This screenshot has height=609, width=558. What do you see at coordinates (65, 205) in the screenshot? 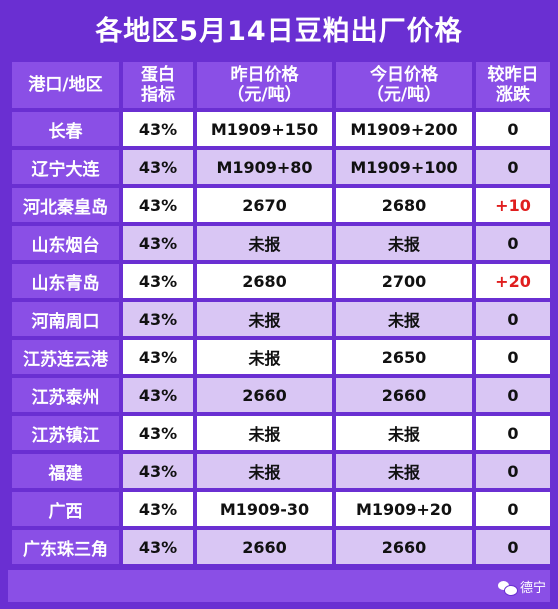
I see `region-cell: 河北秦皇岛` at bounding box center [65, 205].